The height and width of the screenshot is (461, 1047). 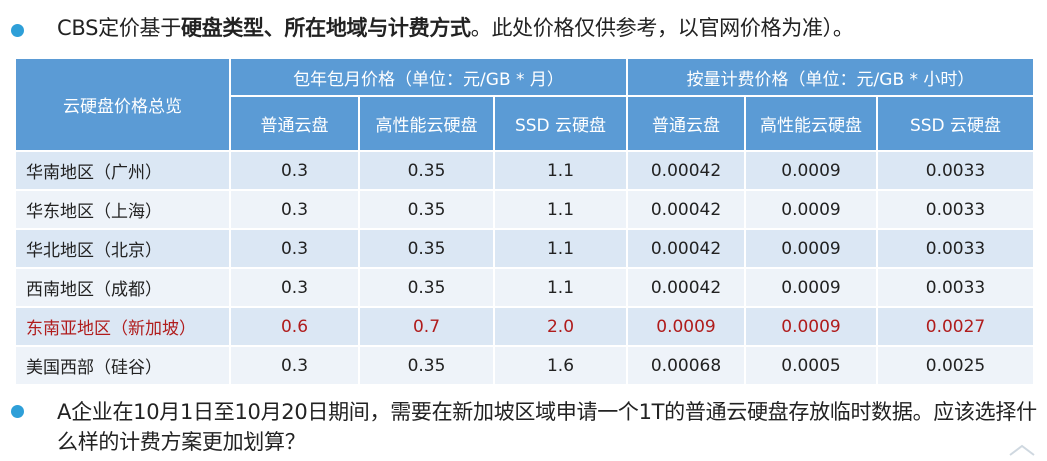 I want to click on table-row: 美国西部（硅谷） 0.3 0.35 1.6 0.00068 0.0005 0.0025, so click(x=524, y=365).